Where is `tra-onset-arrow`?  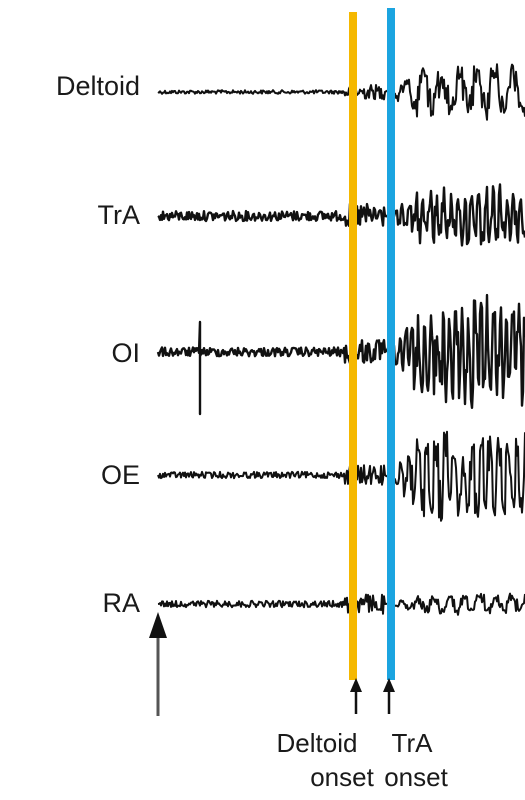
tra-onset-arrow is located at coordinates (389, 696).